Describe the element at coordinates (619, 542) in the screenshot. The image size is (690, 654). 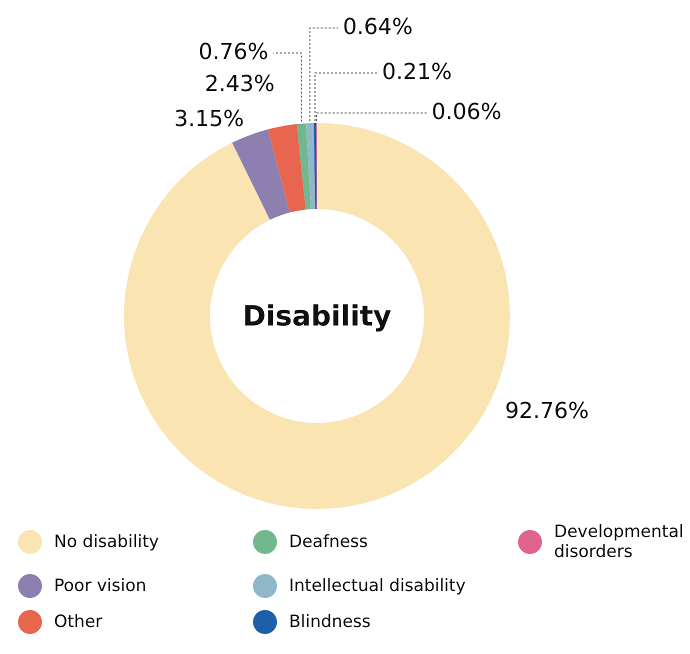
I see `legend-label: Developmental disorders` at that location.